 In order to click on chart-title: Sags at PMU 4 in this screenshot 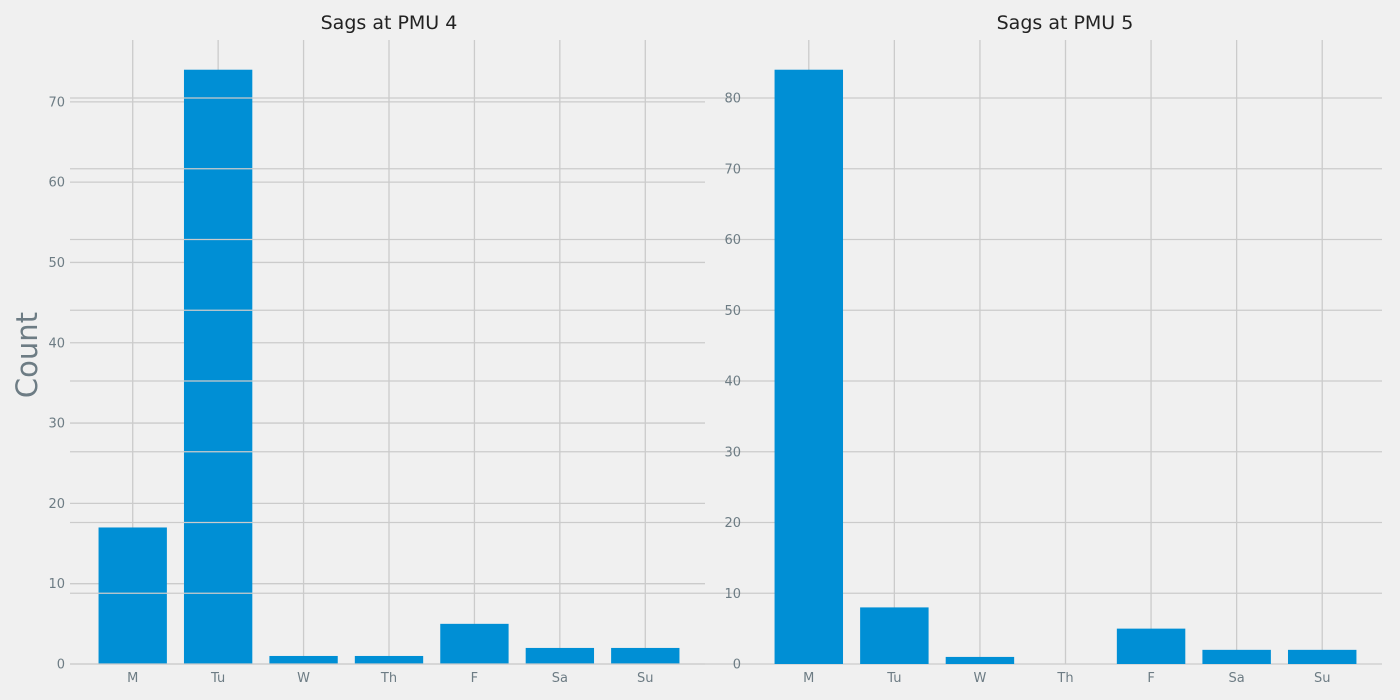, I will do `click(389, 23)`.